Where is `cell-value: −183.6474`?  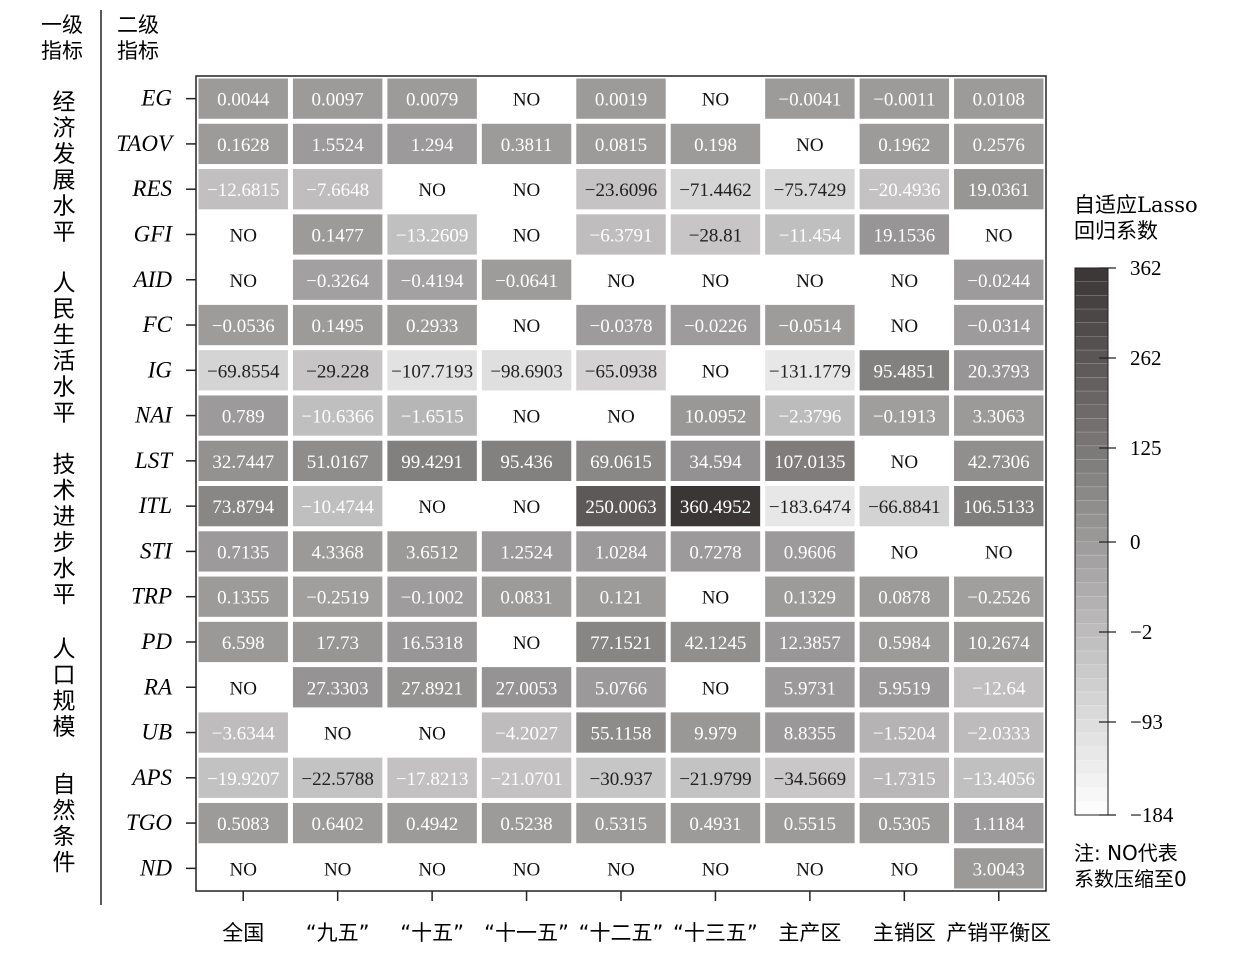
cell-value: −183.6474 is located at coordinates (810, 507).